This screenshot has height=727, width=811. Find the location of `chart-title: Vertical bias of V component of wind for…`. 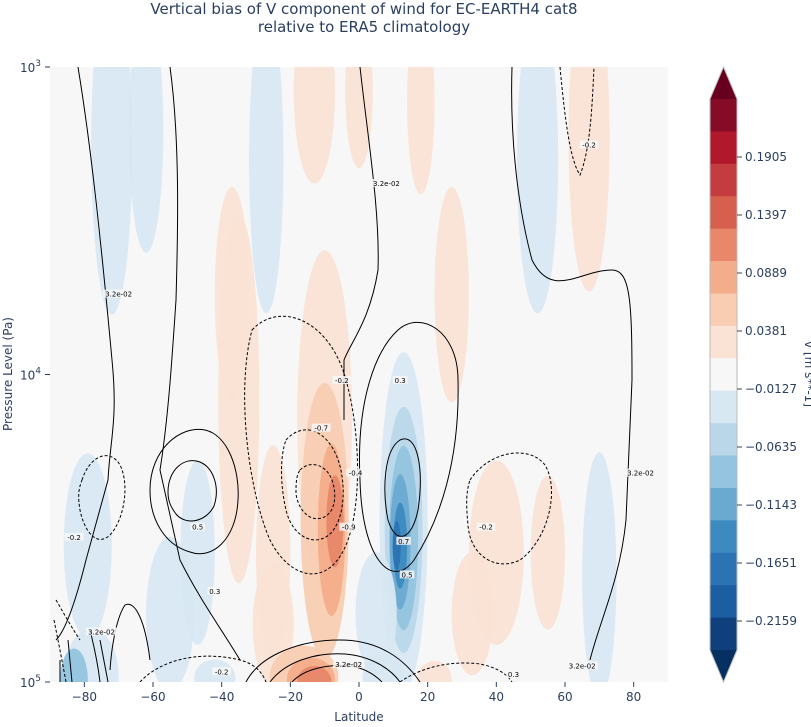

chart-title: Vertical bias of V component of wind for… is located at coordinates (363, 9).